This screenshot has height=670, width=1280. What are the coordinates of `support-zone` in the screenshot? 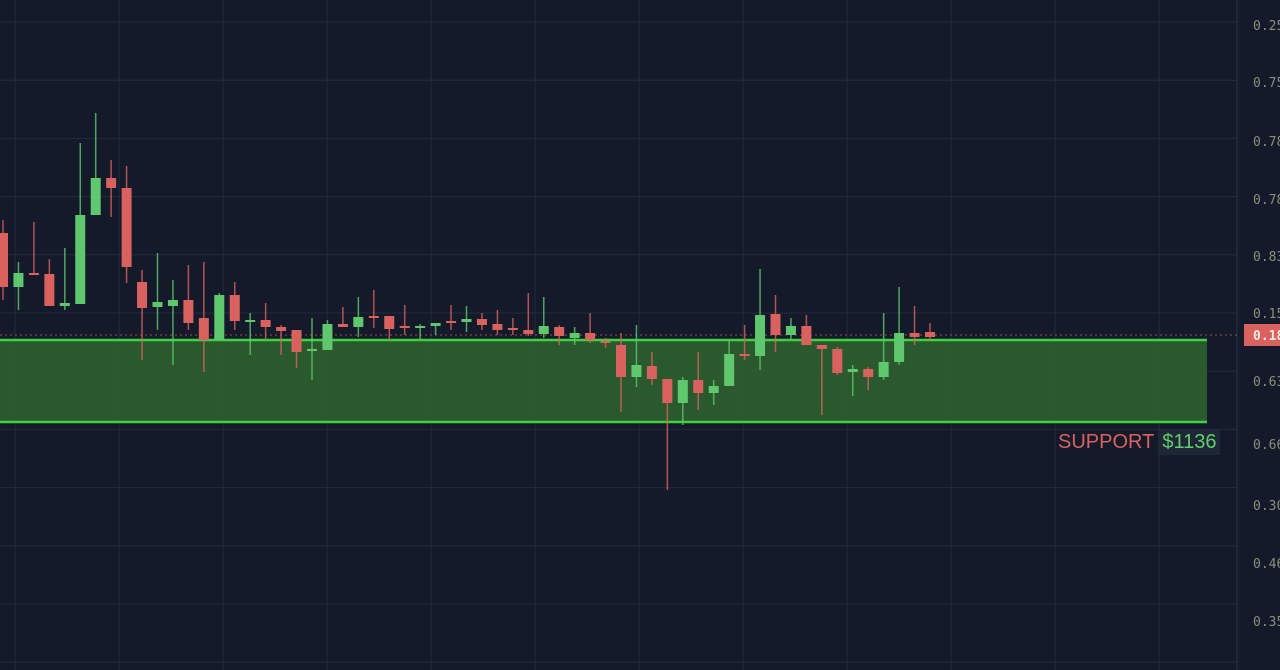 It's located at (618, 379).